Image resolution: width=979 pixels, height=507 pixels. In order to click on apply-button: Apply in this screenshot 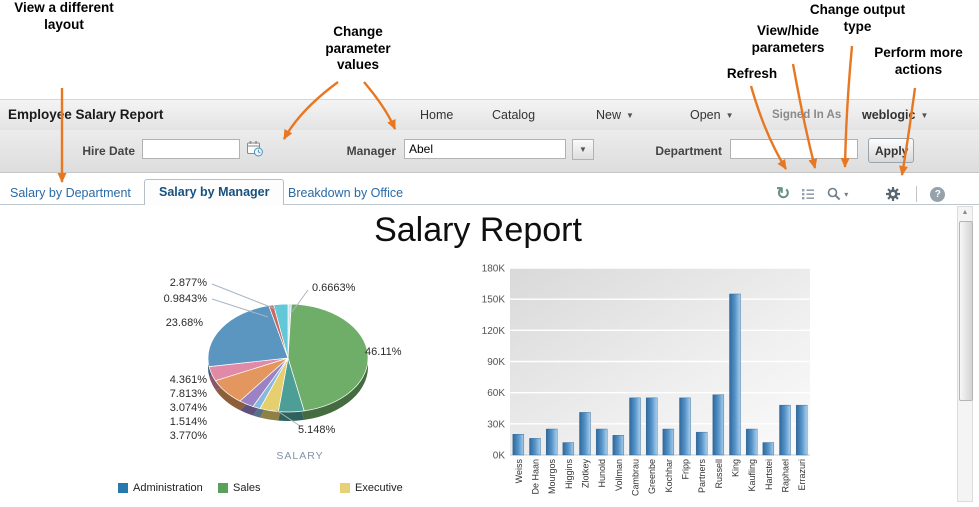, I will do `click(891, 150)`.